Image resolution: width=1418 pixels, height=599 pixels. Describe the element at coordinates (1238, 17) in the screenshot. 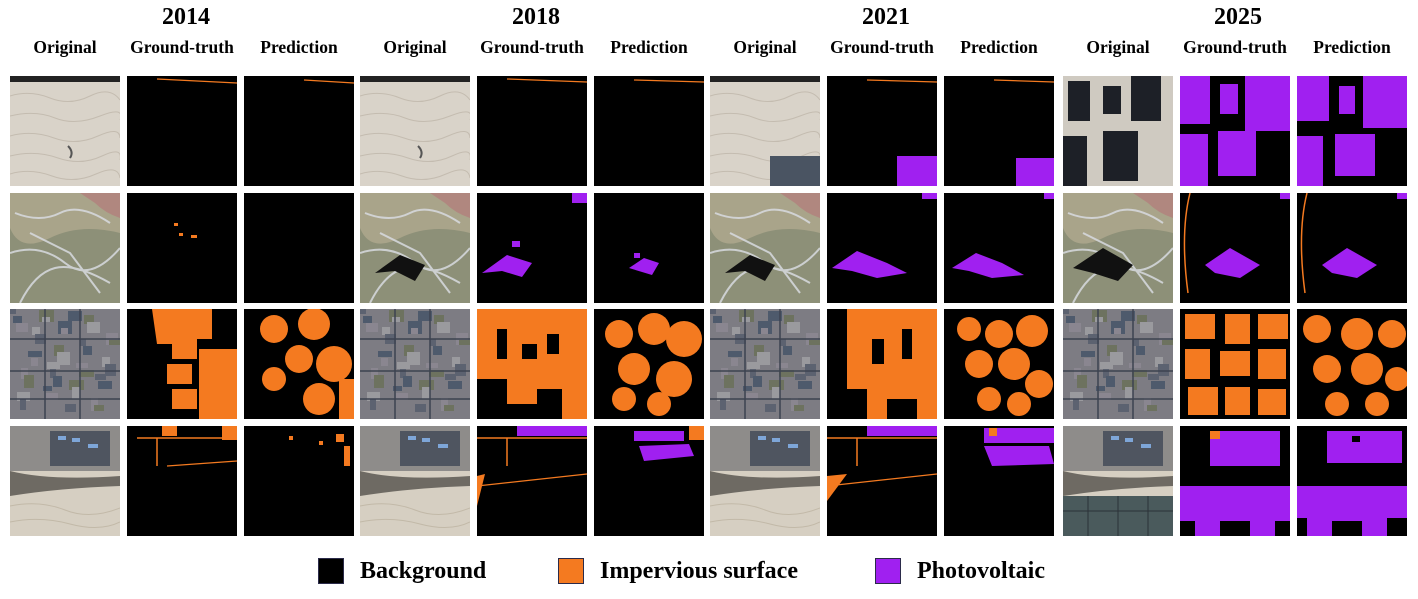

I see `year-label-2025: 2025` at that location.